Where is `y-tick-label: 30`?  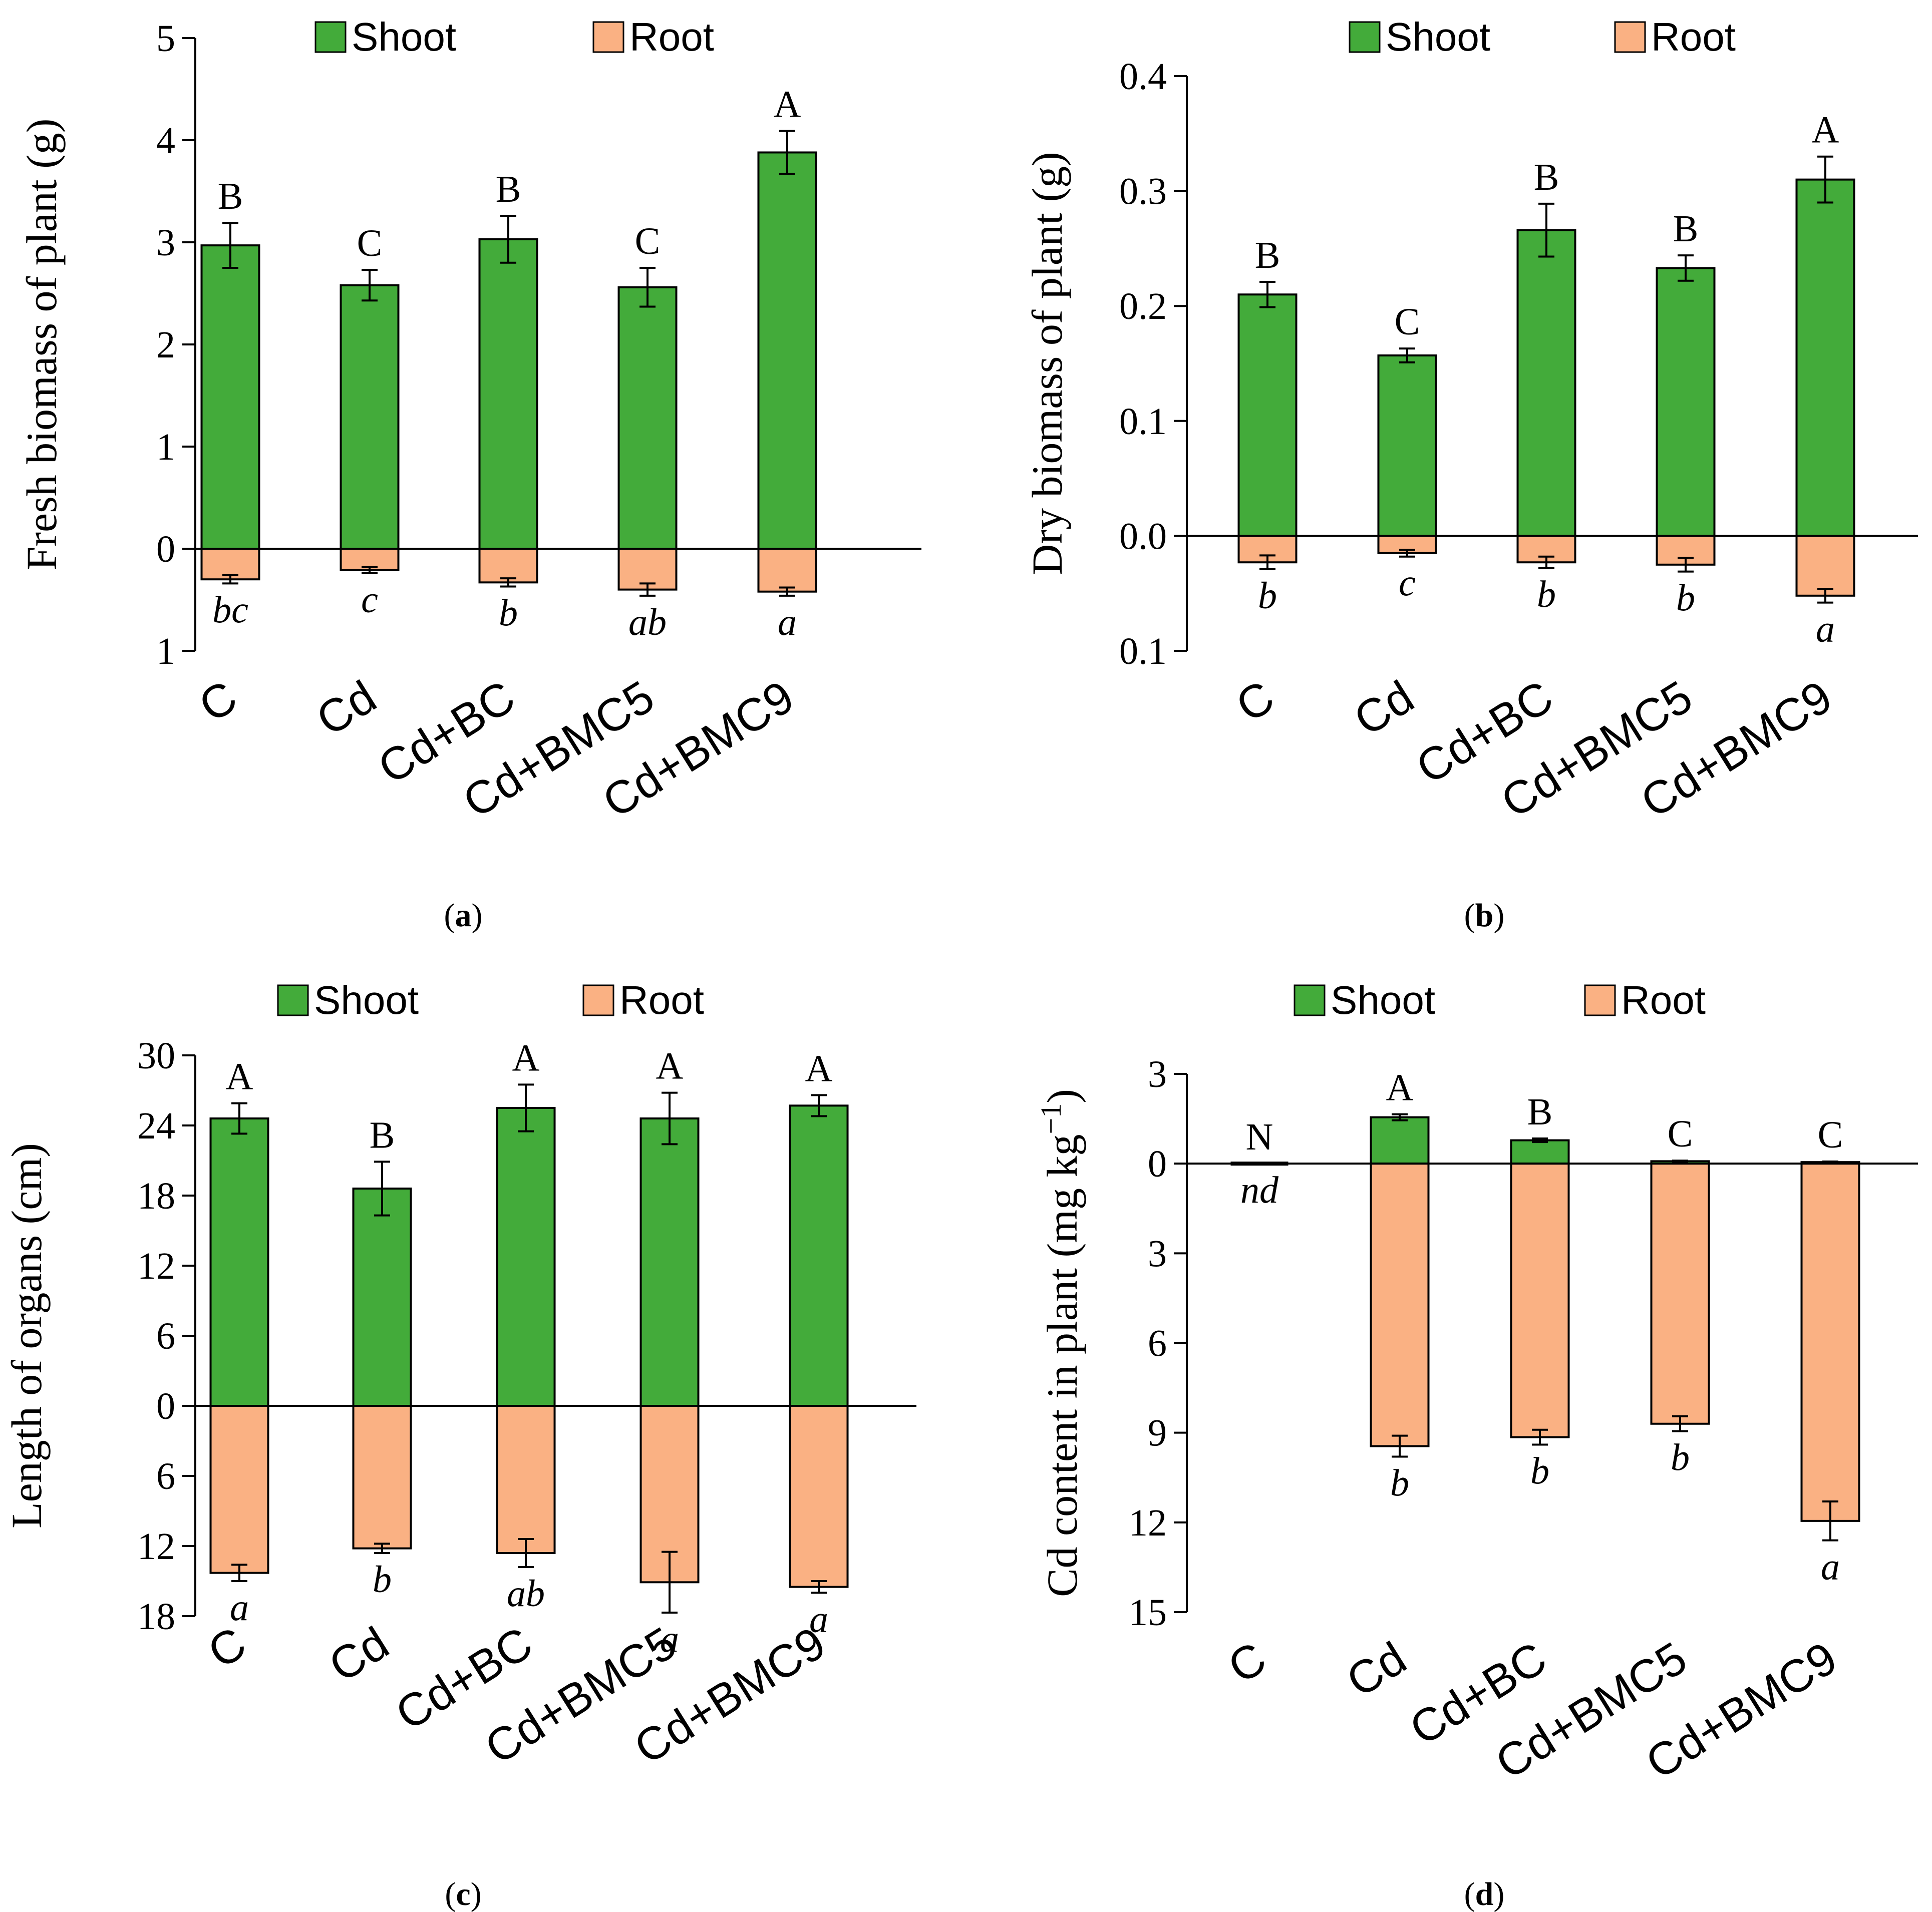
y-tick-label: 30 is located at coordinates (156, 1056).